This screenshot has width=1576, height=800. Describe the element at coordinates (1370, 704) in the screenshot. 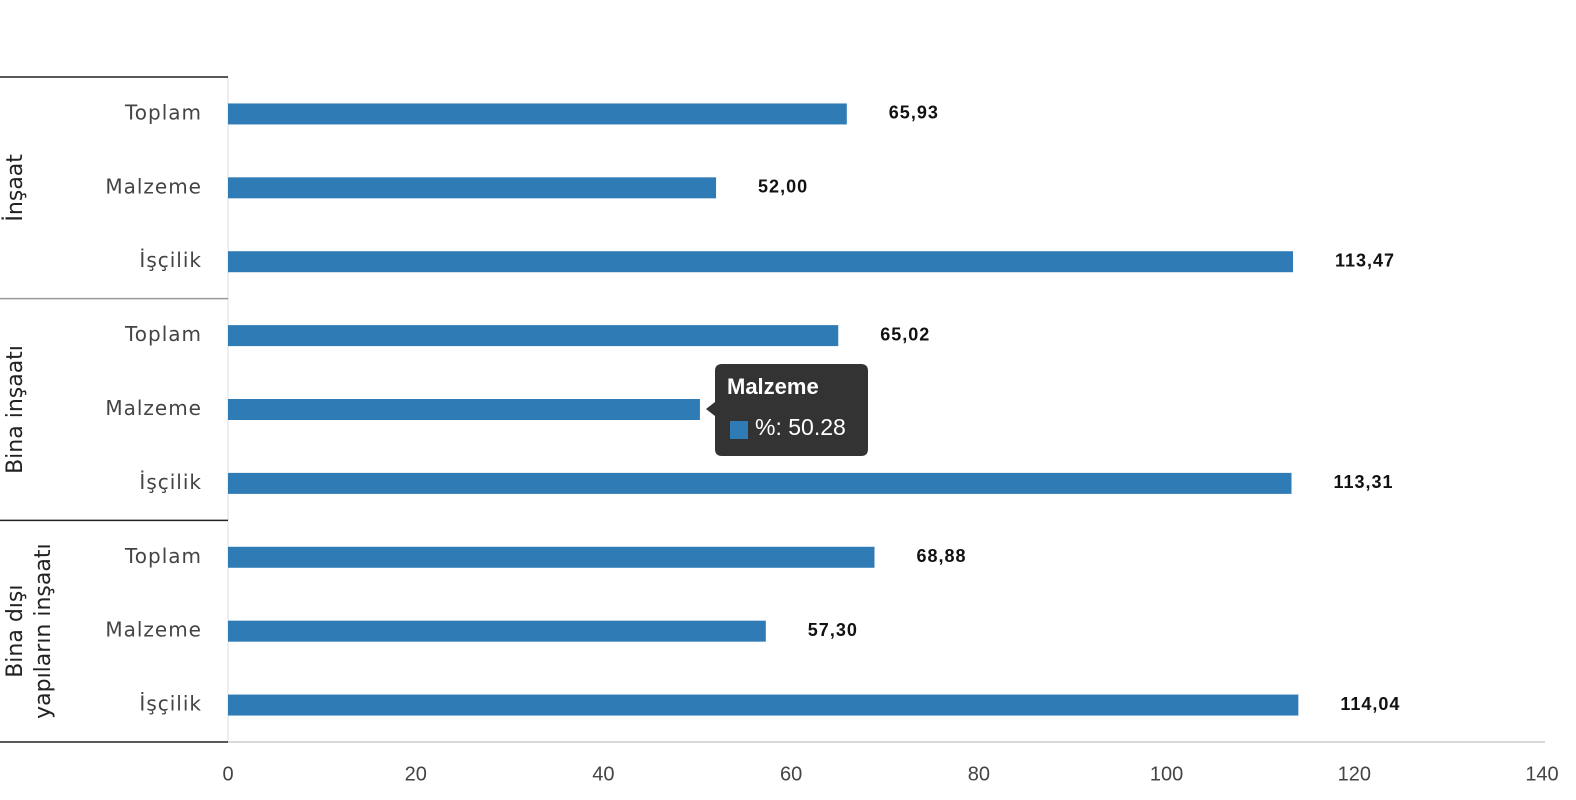

I see `value-label: 114,04` at that location.